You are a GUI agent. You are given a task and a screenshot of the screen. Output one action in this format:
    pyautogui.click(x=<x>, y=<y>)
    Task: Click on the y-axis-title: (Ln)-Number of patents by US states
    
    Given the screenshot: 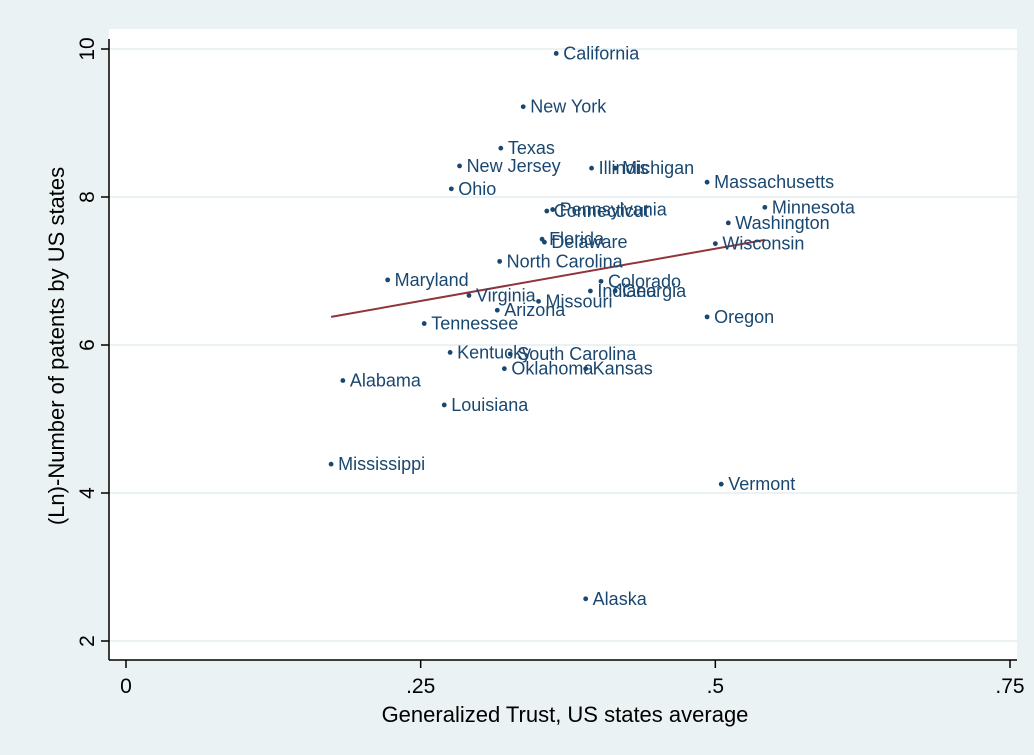 What is the action you would take?
    pyautogui.click(x=56, y=346)
    